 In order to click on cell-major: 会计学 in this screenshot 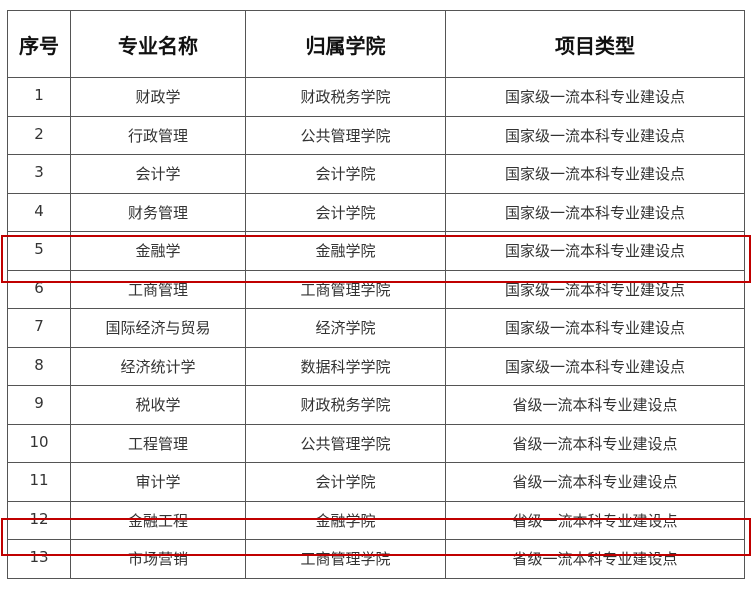, I will do `click(158, 174)`.